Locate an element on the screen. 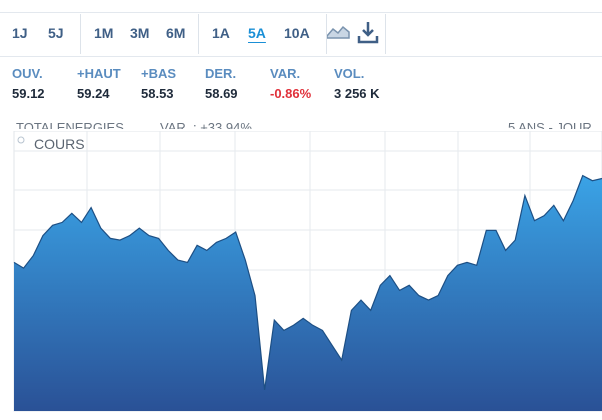 This screenshot has height=420, width=602. stat-label: +HAUT is located at coordinates (99, 73).